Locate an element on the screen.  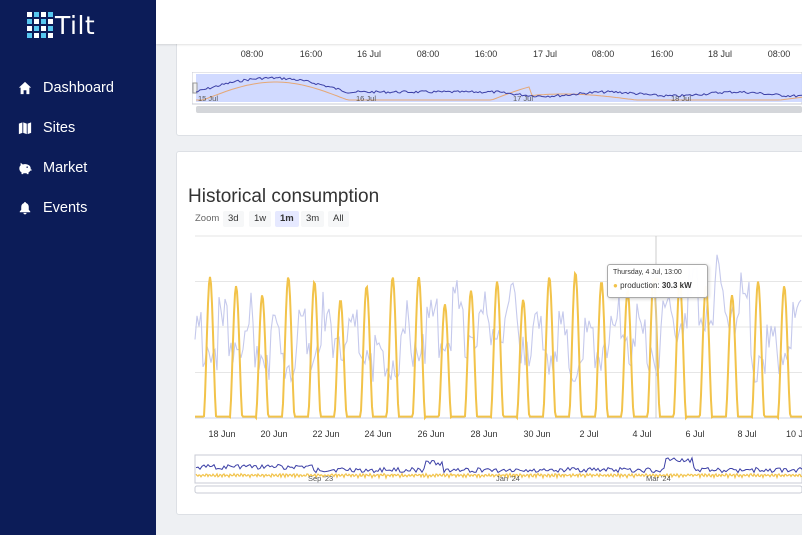
zoom-3m-button: 3m is located at coordinates (313, 219).